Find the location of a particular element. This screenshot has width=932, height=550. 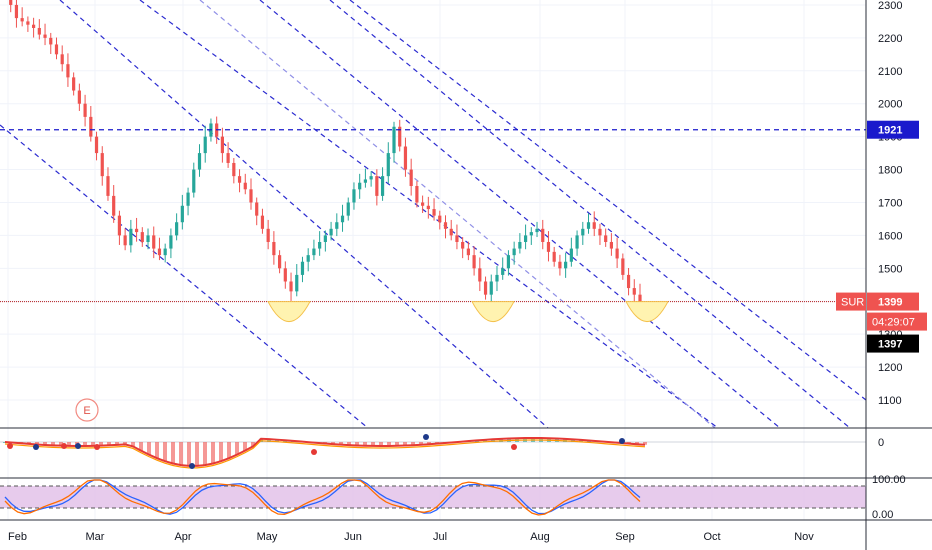

time-label-2: Apr is located at coordinates (182, 537).